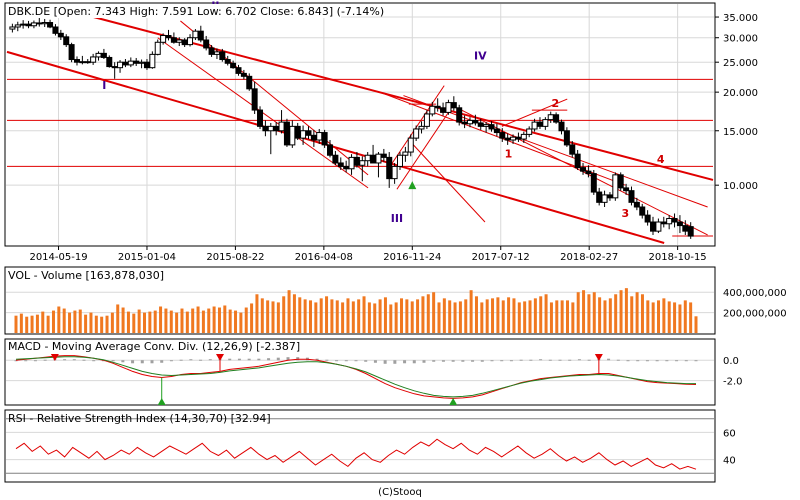  What do you see at coordinates (161, 401) in the screenshot?
I see `up-arrow-marker` at bounding box center [161, 401].